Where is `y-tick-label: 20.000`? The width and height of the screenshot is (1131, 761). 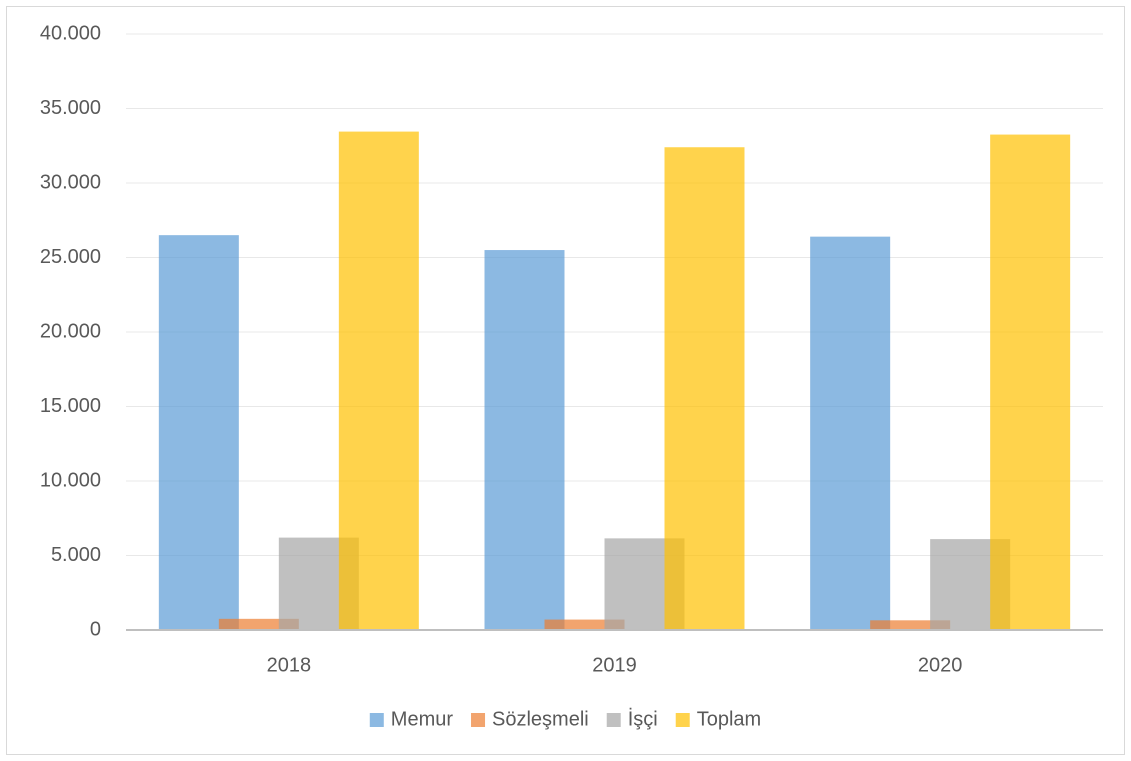 y-tick-label: 20.000 is located at coordinates (70, 331).